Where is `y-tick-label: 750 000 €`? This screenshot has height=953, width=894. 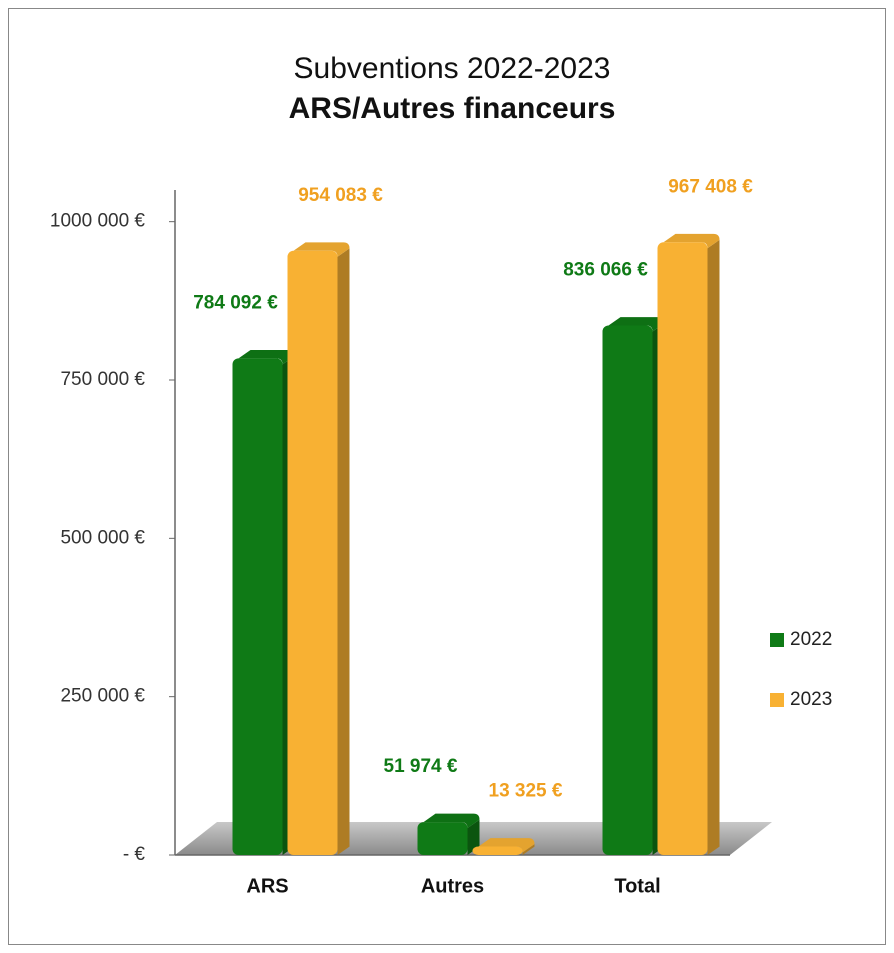 y-tick-label: 750 000 € is located at coordinates (102, 379).